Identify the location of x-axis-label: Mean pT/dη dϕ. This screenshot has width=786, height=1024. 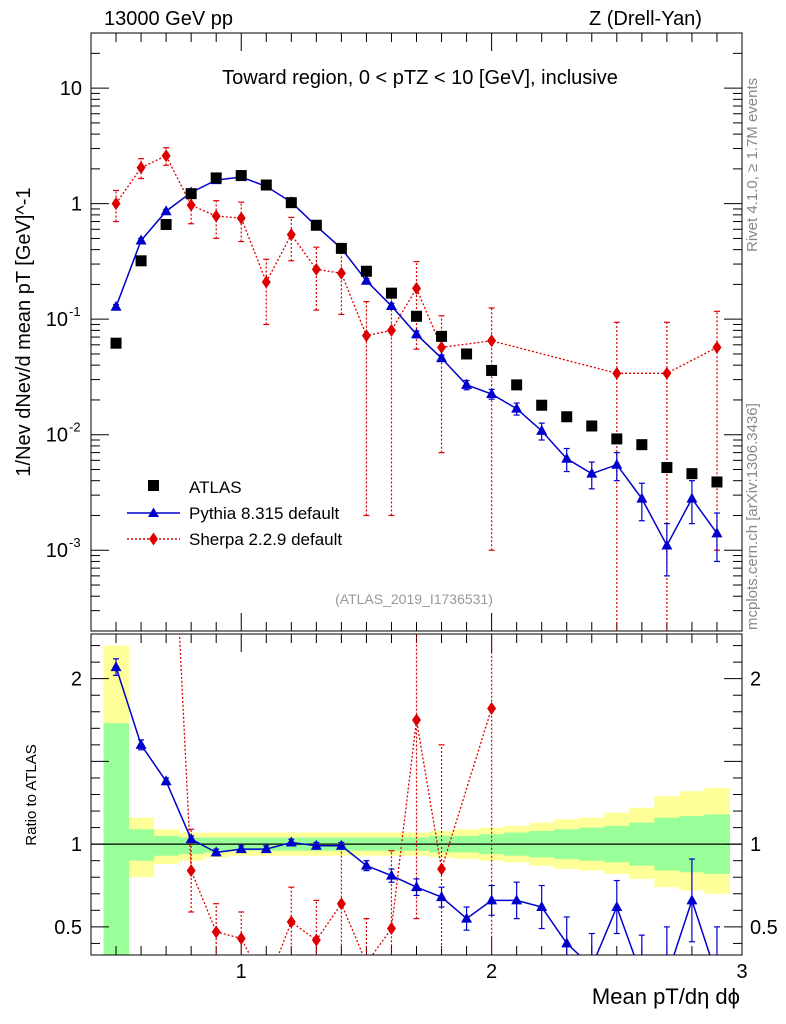
(666, 996).